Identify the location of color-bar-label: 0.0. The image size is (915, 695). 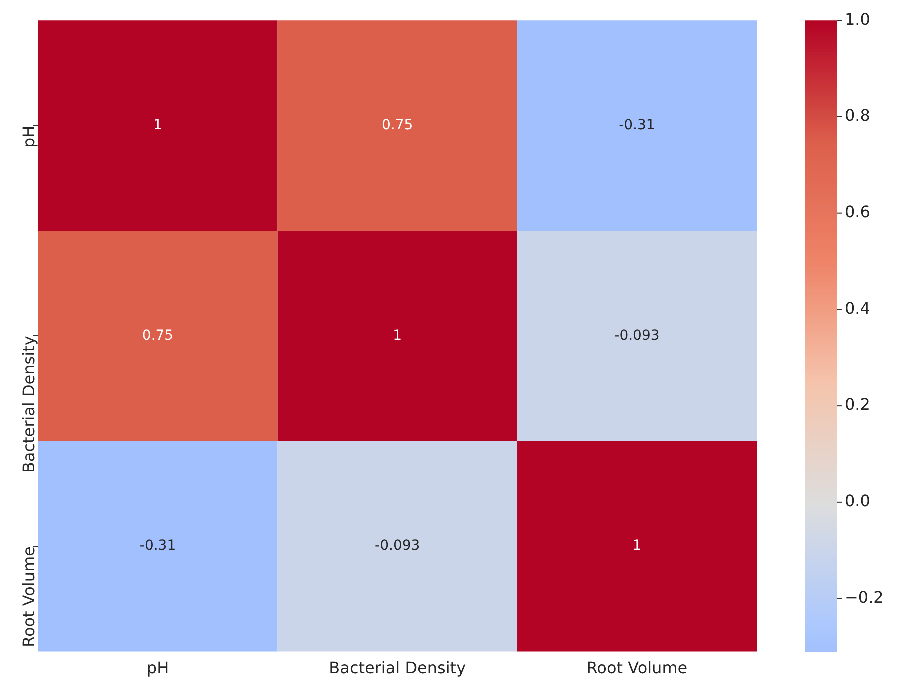
(857, 501).